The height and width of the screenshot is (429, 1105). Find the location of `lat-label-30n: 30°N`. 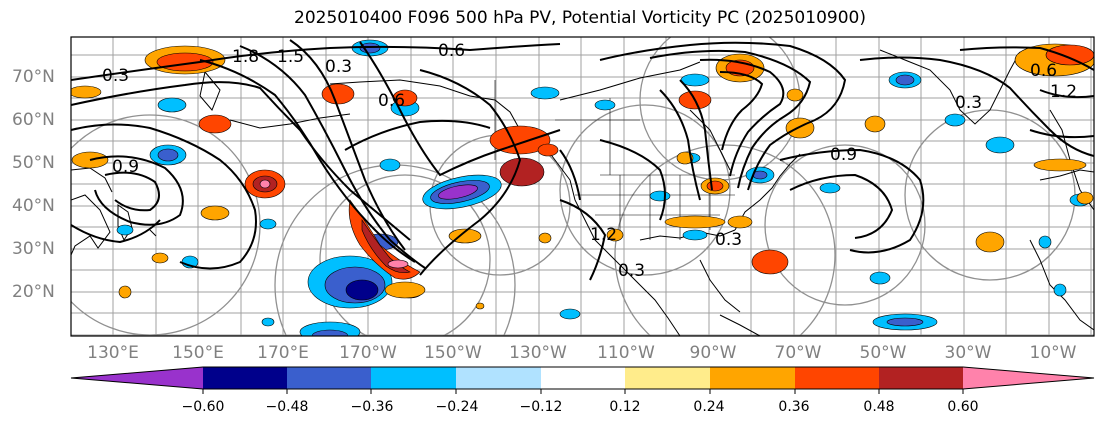

lat-label-30n: 30°N is located at coordinates (33, 249).